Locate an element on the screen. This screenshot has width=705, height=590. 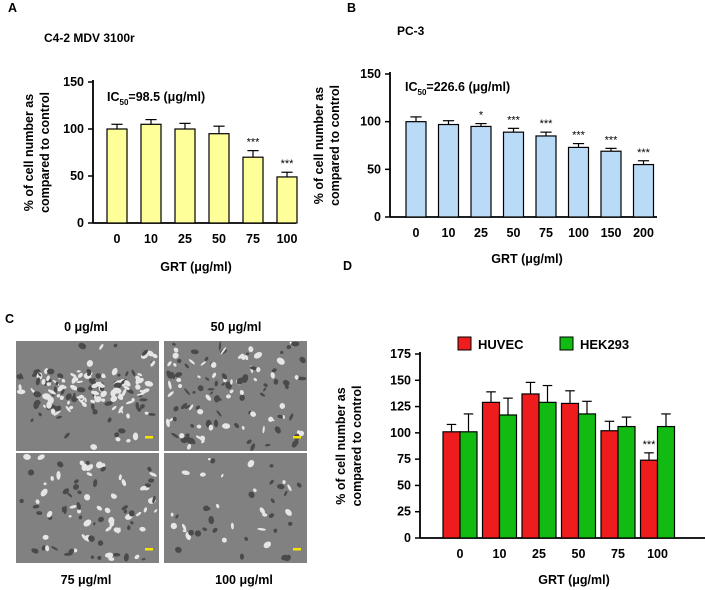
panel-b-ic50: IC50=226.6 (μg/ml) is located at coordinates (457, 88).